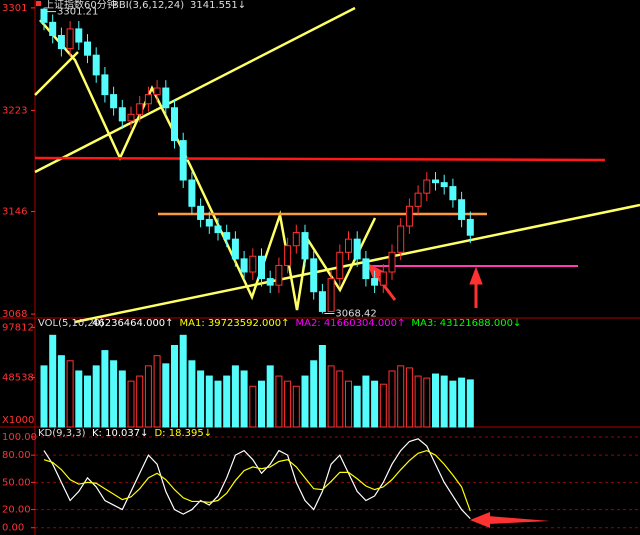 The width and height of the screenshot is (640, 535). Describe the element at coordinates (18, 420) in the screenshot. I see `unit-label: X1000` at that location.